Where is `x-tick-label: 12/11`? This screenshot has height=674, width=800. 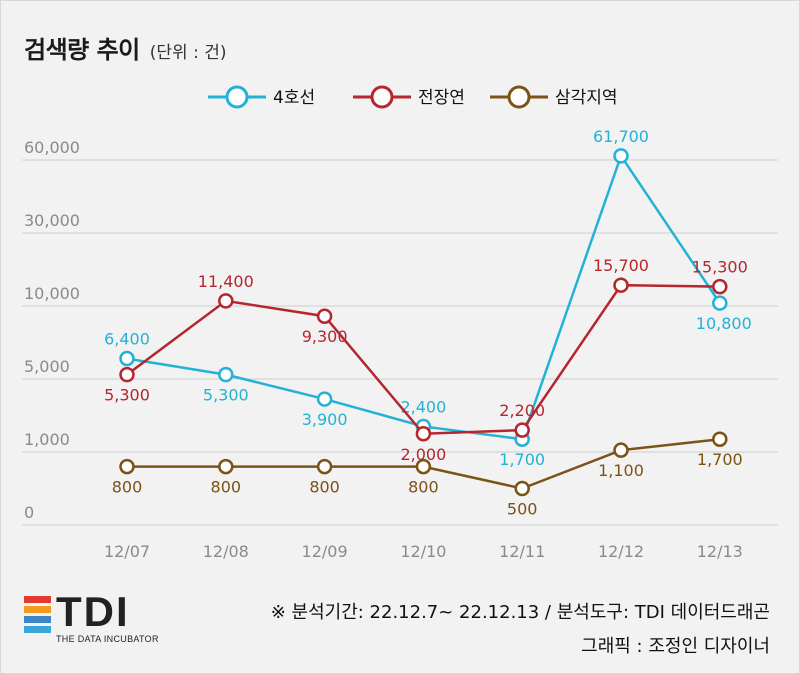
x-tick-label: 12/11 is located at coordinates (522, 551).